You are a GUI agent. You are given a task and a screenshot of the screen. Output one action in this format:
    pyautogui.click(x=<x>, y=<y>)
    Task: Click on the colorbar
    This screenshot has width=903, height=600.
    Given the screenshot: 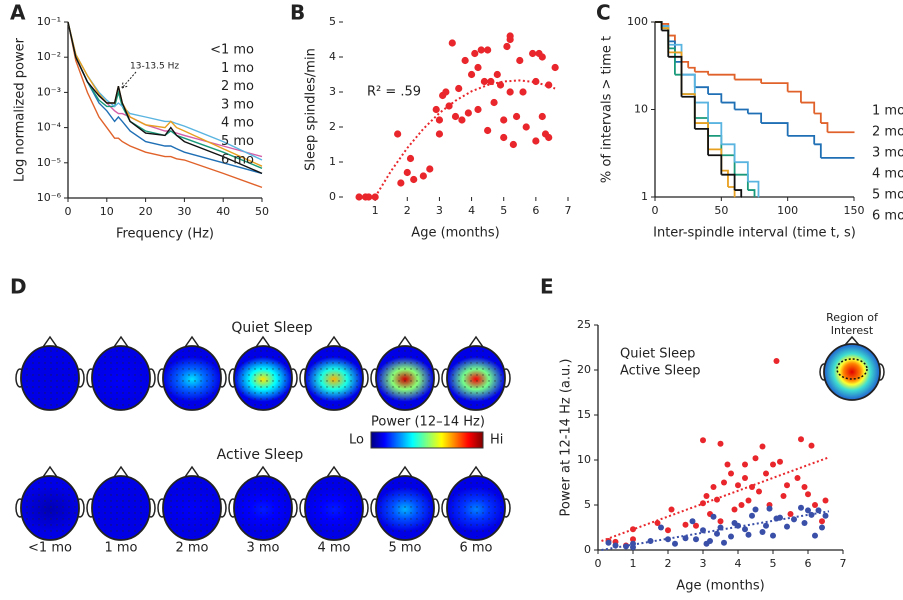 What is the action you would take?
    pyautogui.click(x=427, y=440)
    